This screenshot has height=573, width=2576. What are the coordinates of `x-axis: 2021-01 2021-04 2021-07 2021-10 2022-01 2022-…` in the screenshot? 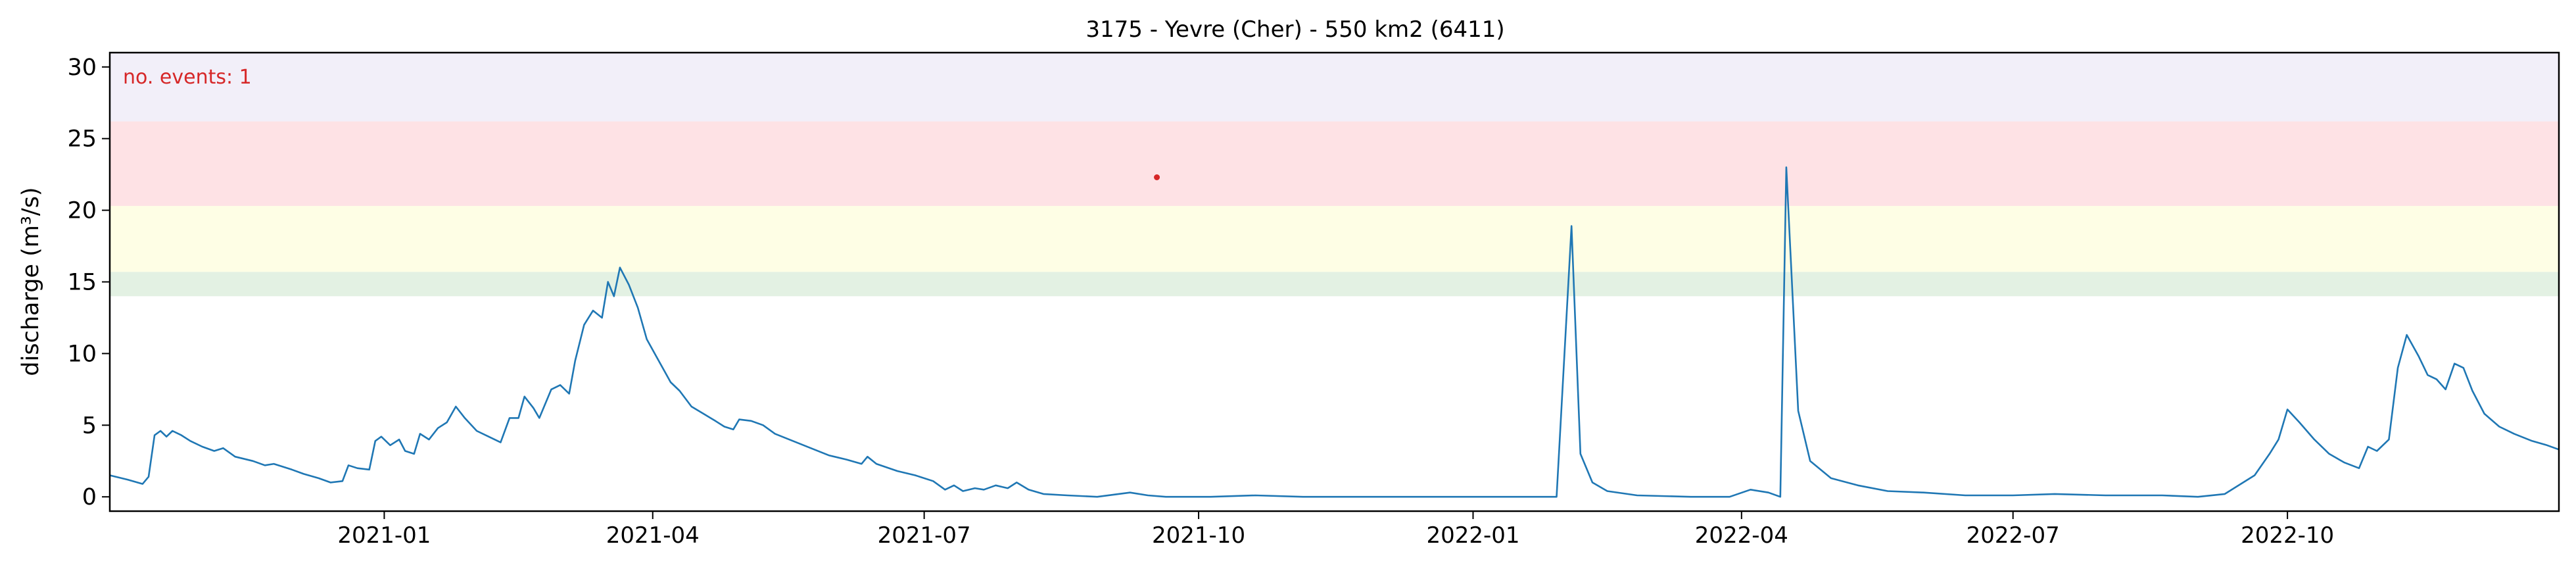 It's located at (1335, 530).